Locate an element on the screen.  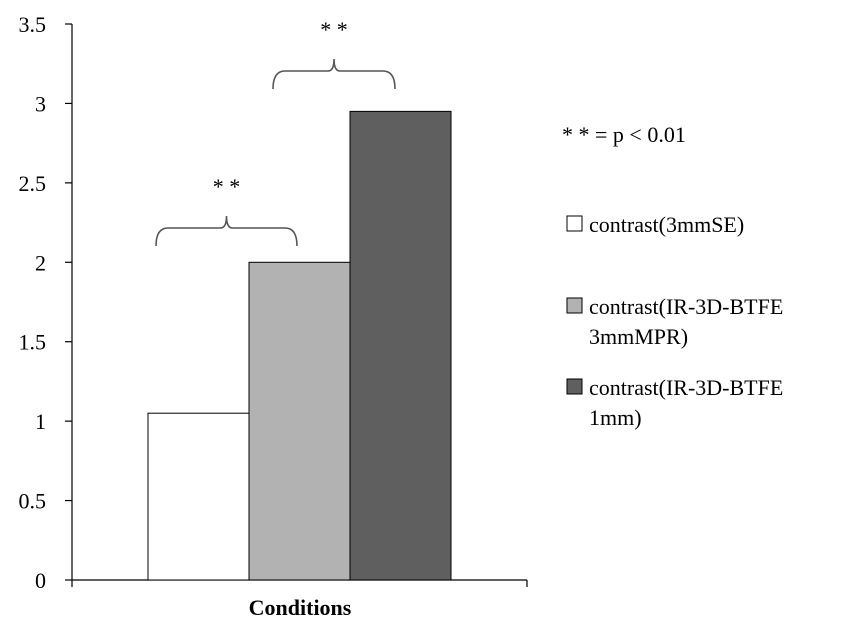
legend-label: 3mmMPR) is located at coordinates (638, 336).